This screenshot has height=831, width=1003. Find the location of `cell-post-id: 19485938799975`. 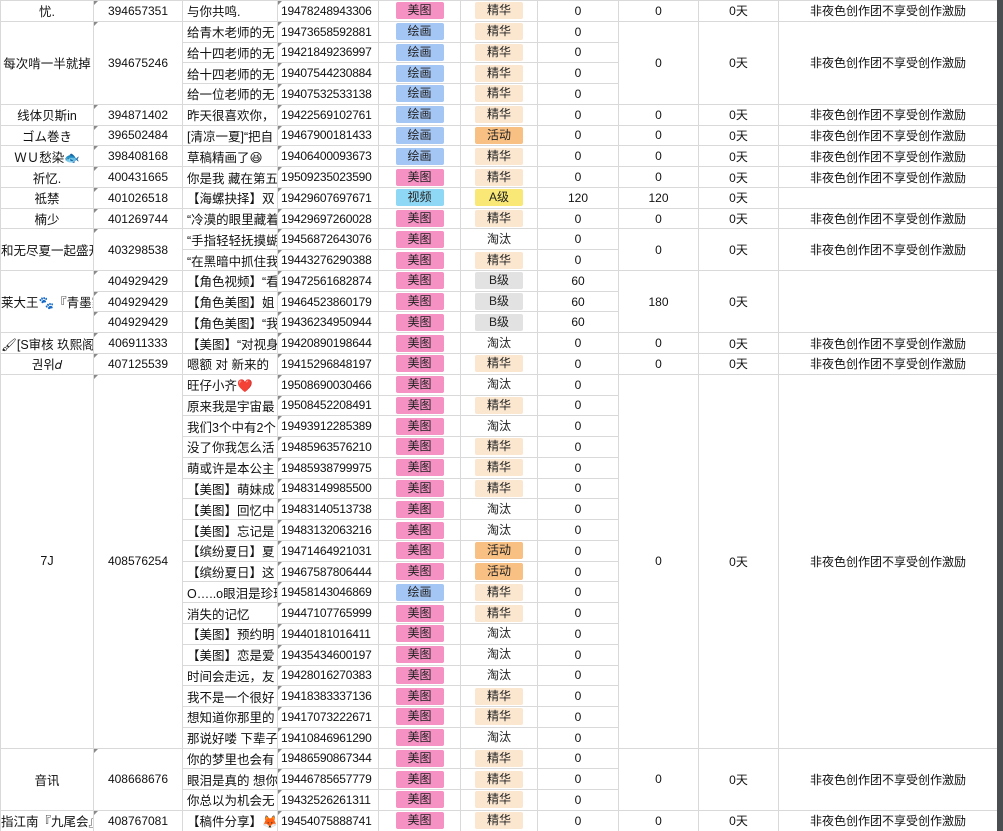

cell-post-id: 19485938799975 is located at coordinates (328, 467).